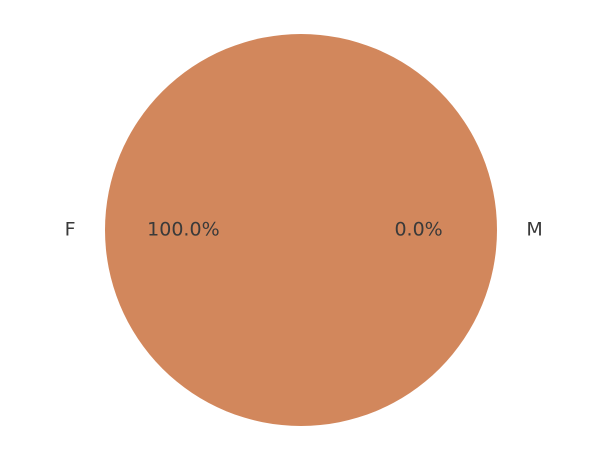 This screenshot has height=468, width=606. What do you see at coordinates (304, 230) in the screenshot?
I see `pie-labels: F 100.0% M 0.0%` at bounding box center [304, 230].